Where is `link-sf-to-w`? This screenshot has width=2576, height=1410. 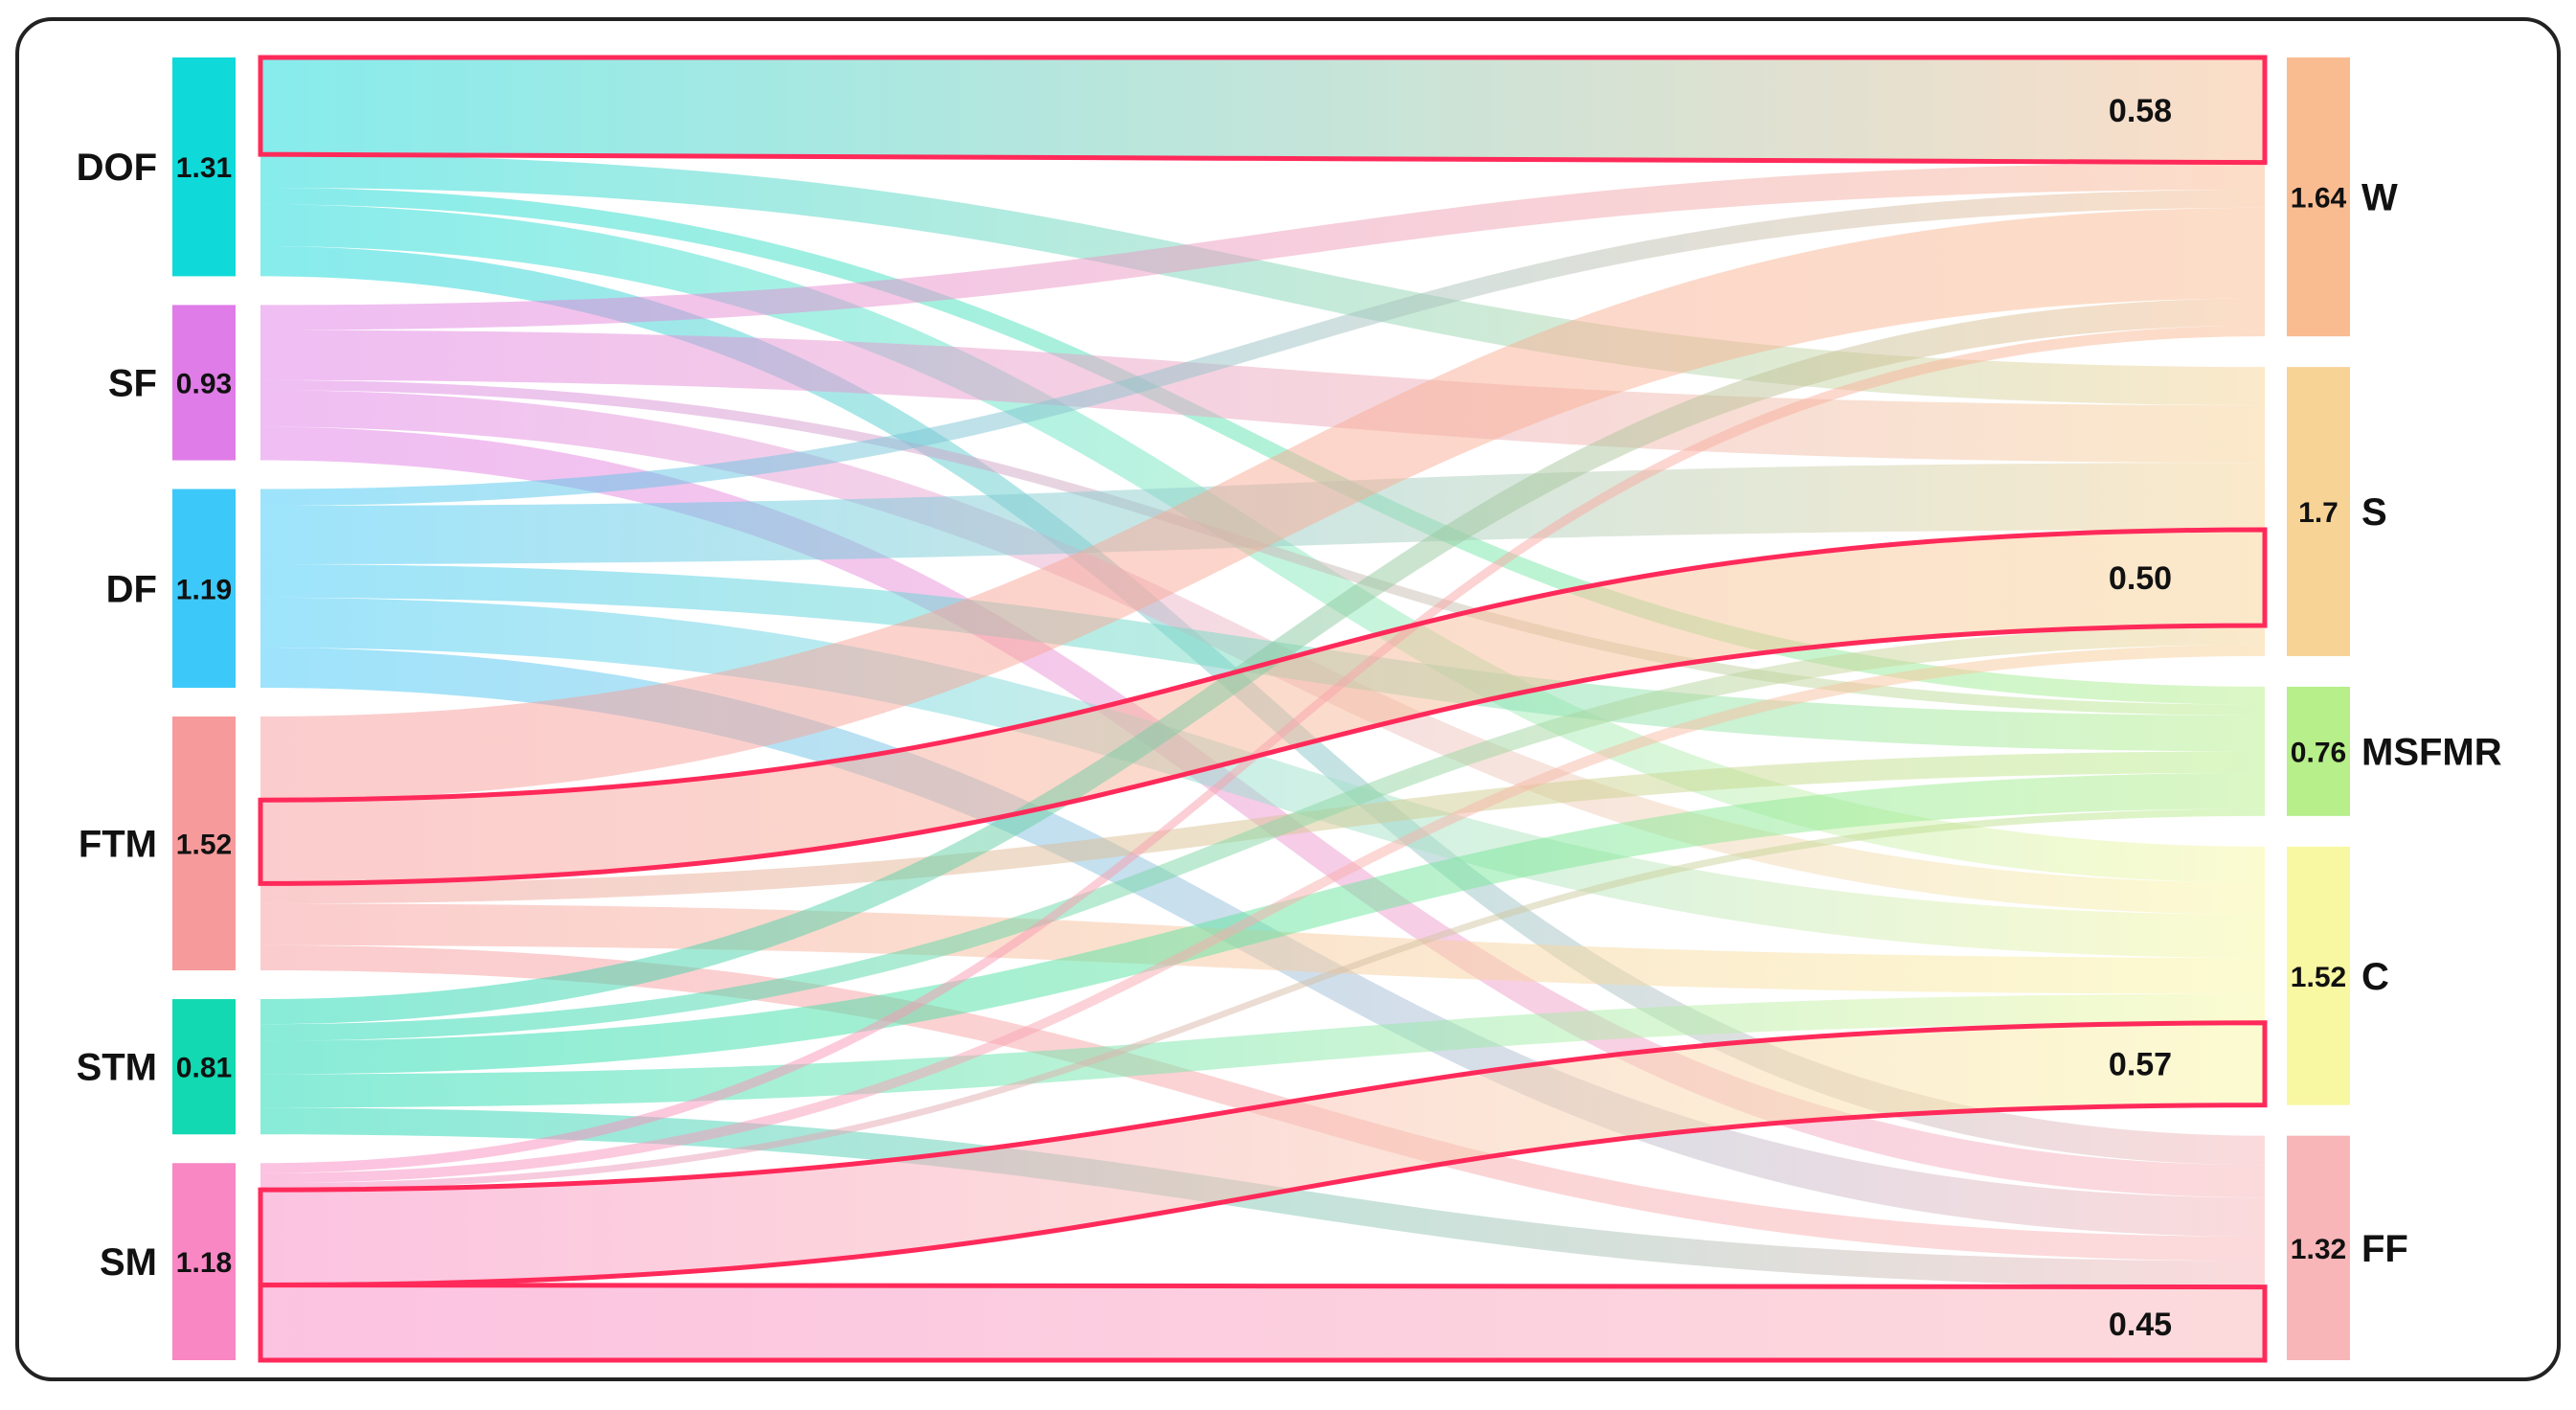 link-sf-to-w is located at coordinates (1262, 246).